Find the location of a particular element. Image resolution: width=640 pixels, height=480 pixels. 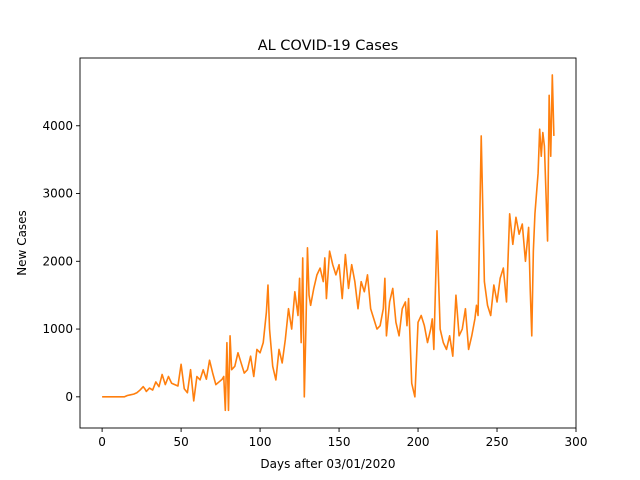

chart-title: AL COVID-19 Cases is located at coordinates (328, 46).